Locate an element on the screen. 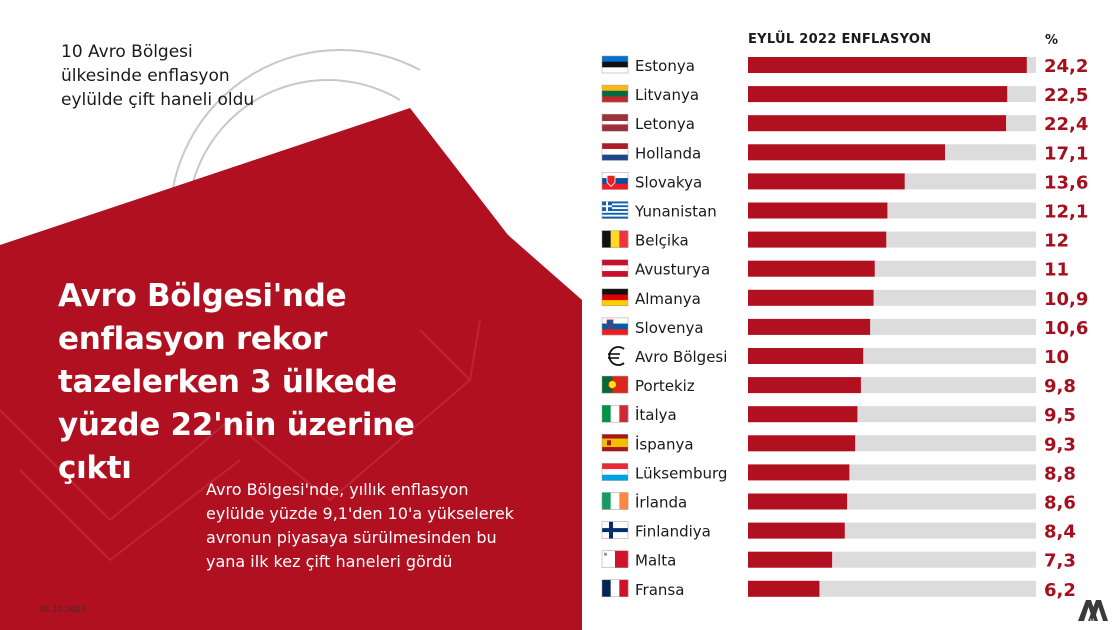 The width and height of the screenshot is (1120, 630). chart-row: İspanya 9,3 is located at coordinates (838, 444).